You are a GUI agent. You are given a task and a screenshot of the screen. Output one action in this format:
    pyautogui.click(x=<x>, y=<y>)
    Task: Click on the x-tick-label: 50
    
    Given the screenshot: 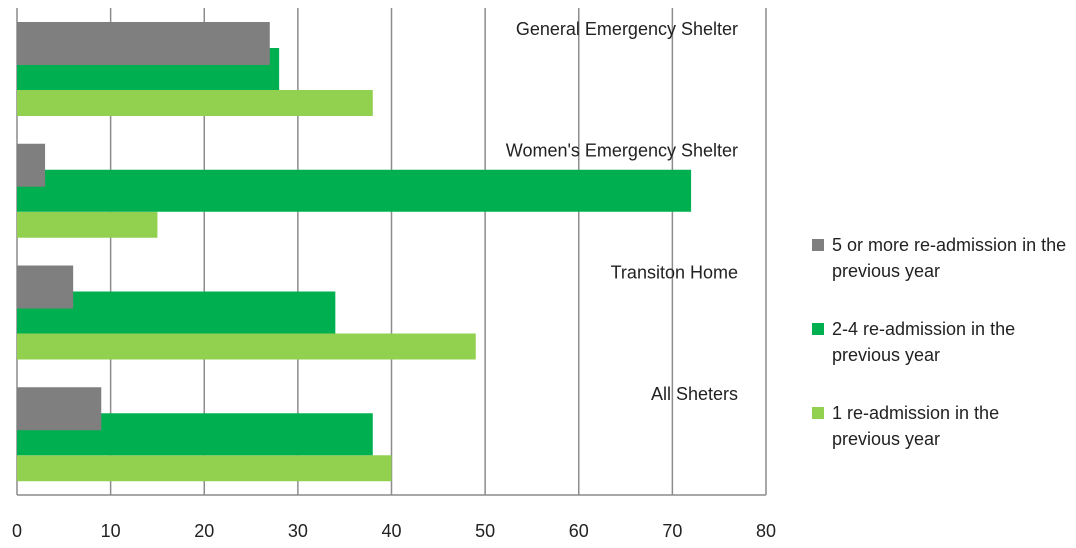 What is the action you would take?
    pyautogui.click(x=485, y=531)
    